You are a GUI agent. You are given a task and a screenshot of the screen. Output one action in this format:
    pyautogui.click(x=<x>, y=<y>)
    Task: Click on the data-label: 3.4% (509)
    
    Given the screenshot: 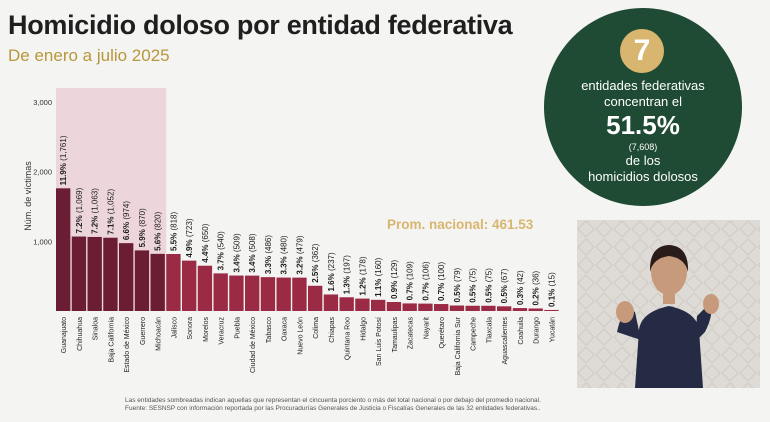 What is the action you would take?
    pyautogui.click(x=236, y=252)
    